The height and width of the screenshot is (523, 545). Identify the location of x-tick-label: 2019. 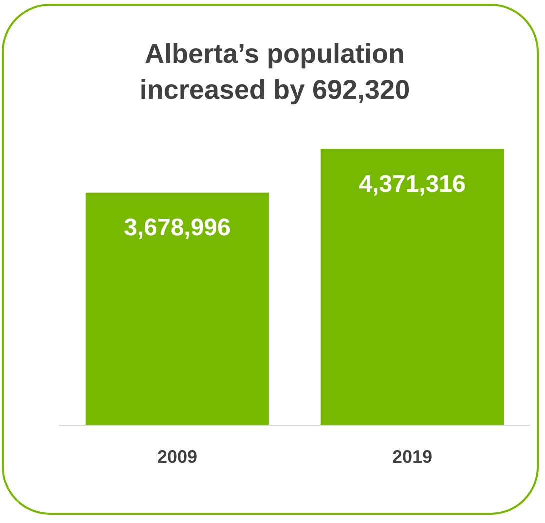
(412, 457).